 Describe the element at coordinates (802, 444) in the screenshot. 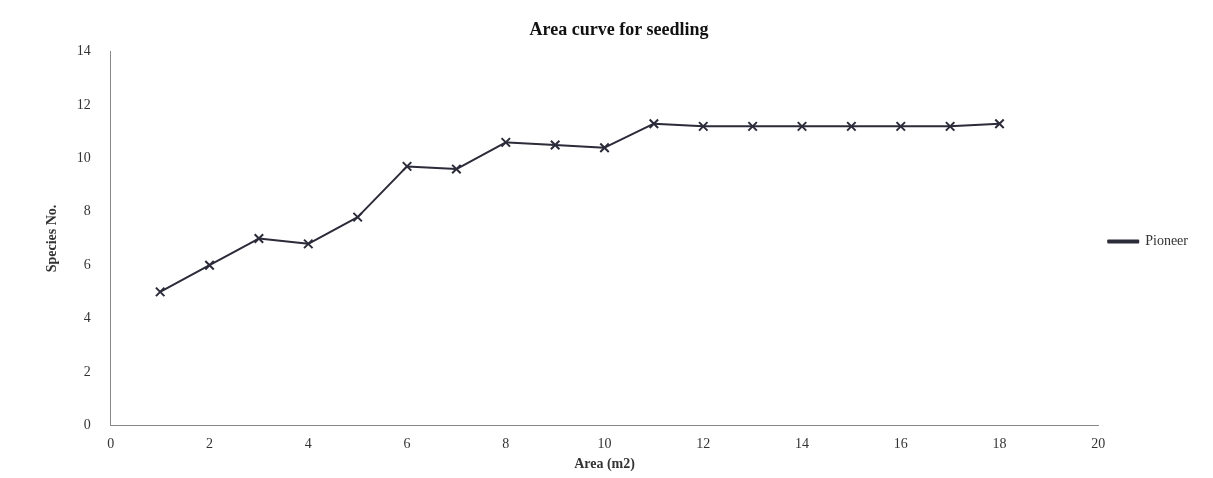

I see `x-tick-label: 14` at that location.